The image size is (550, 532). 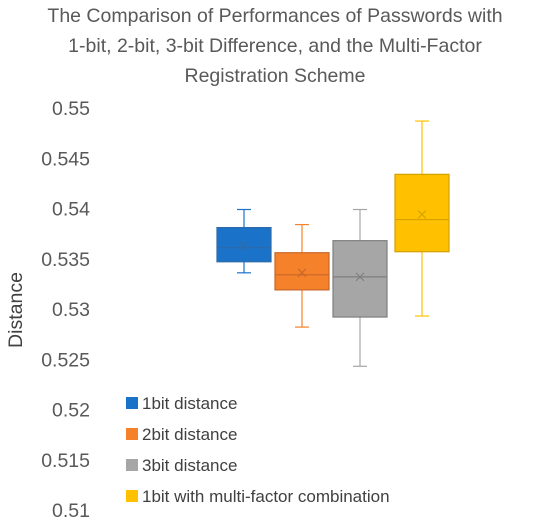 I want to click on y-tick-label: 0.51, so click(x=71, y=511).